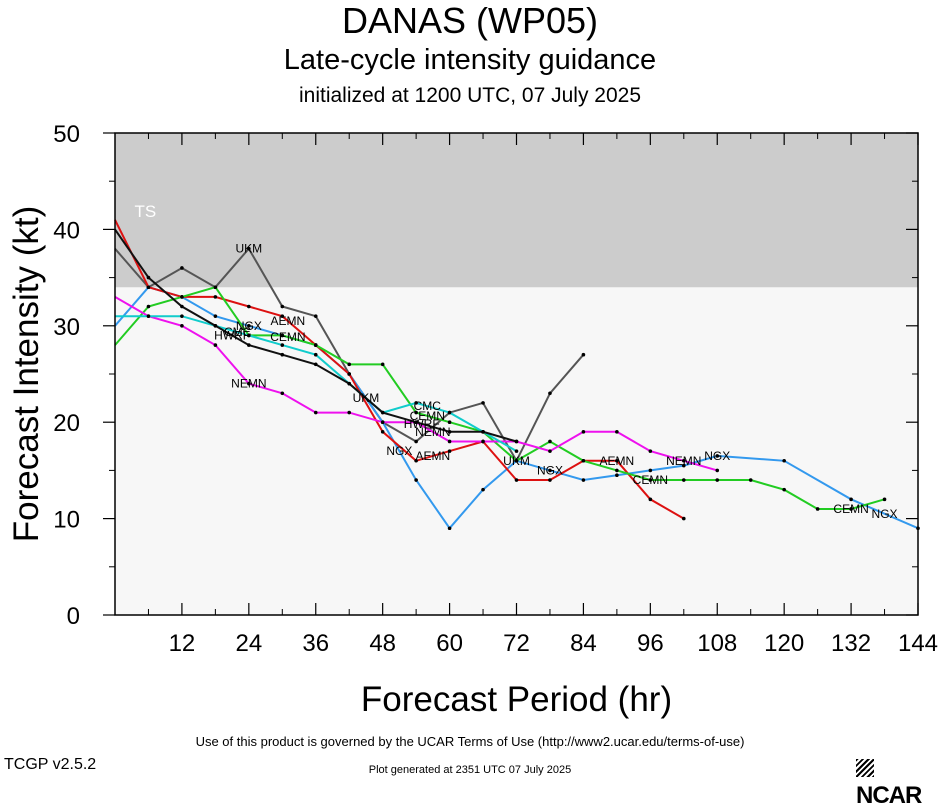 The width and height of the screenshot is (940, 810). Describe the element at coordinates (470, 770) in the screenshot. I see `plot-generated-text: Plot generated at 2351 UTC 07 July 2025` at that location.